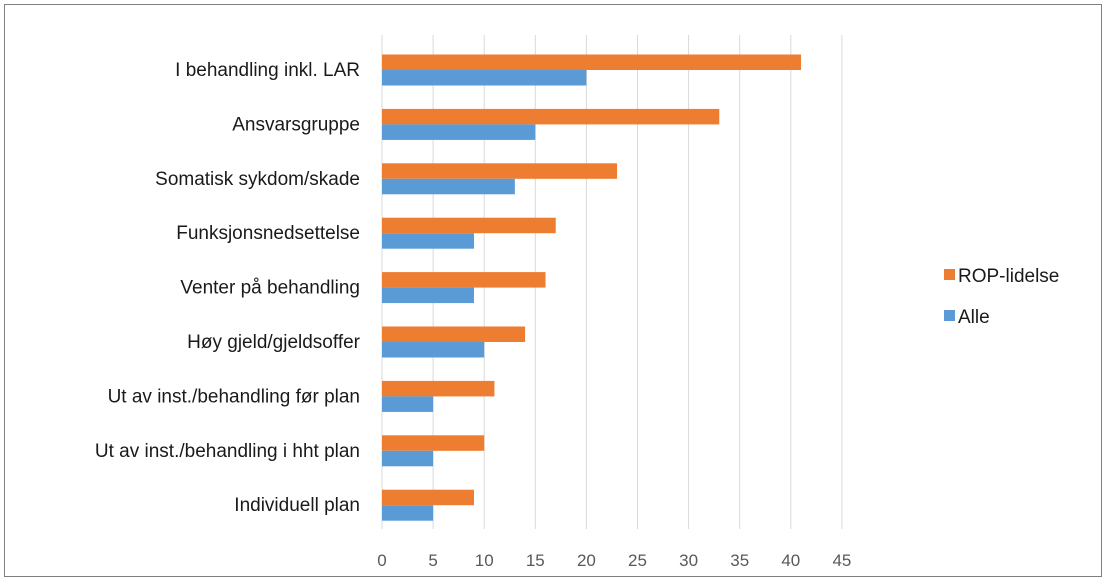  Describe the element at coordinates (974, 317) in the screenshot. I see `legend-label-alle: Alle` at that location.